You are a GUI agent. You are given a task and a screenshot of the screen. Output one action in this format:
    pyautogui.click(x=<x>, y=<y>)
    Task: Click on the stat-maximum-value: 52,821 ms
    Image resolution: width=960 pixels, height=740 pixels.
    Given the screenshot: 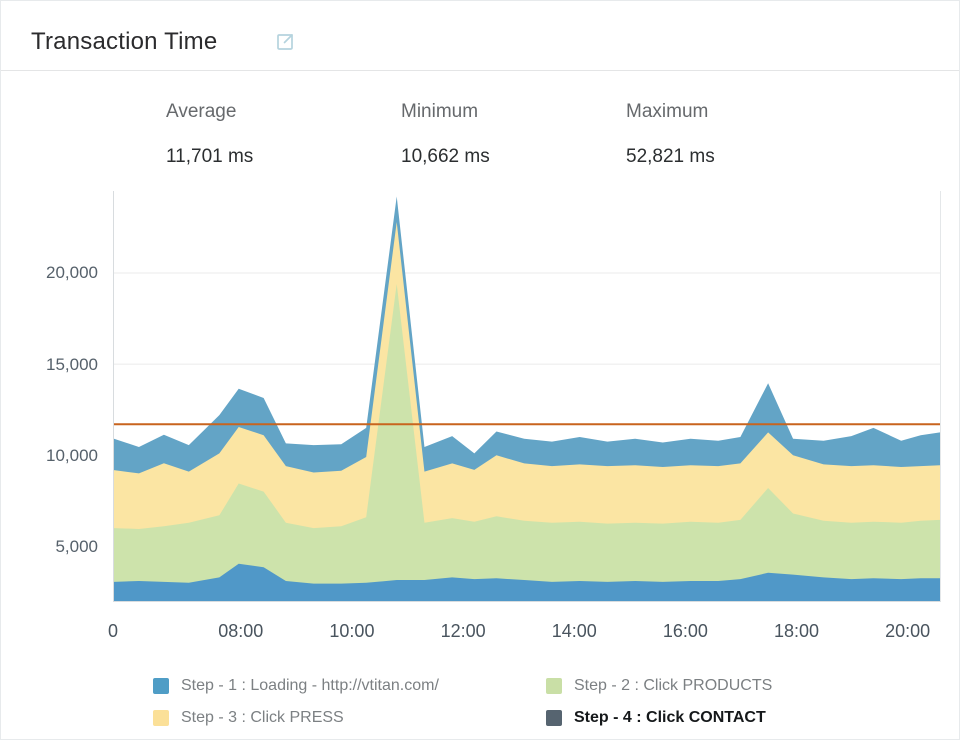 What is the action you would take?
    pyautogui.click(x=670, y=156)
    